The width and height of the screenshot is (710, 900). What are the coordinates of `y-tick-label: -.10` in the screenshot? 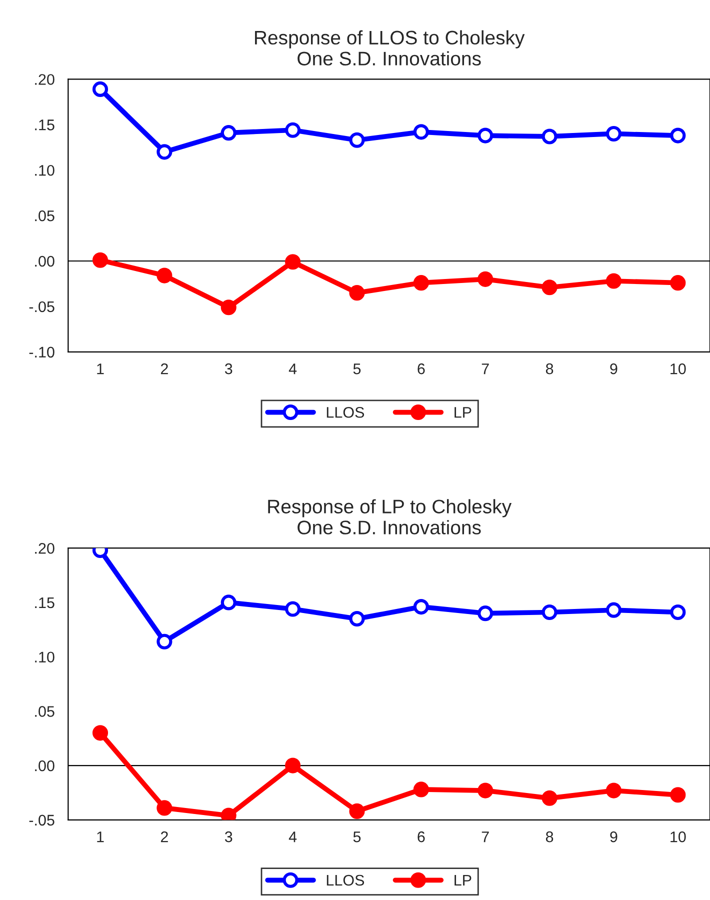 It's located at (41, 352).